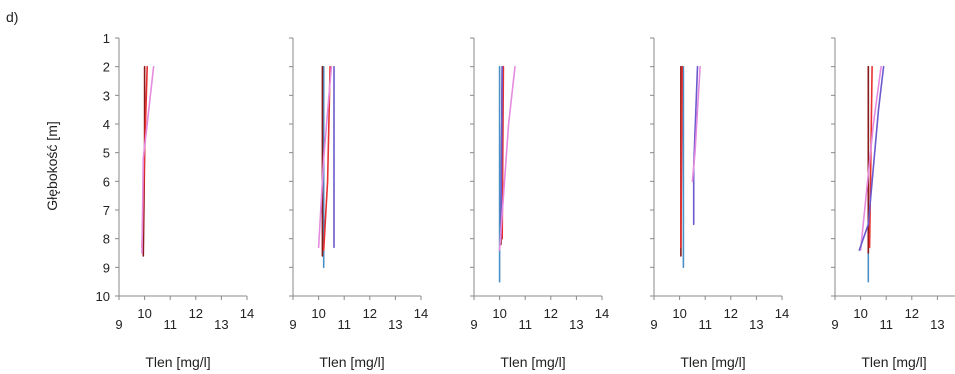  Describe the element at coordinates (106, 124) in the screenshot. I see `y-tick-label: 4` at that location.